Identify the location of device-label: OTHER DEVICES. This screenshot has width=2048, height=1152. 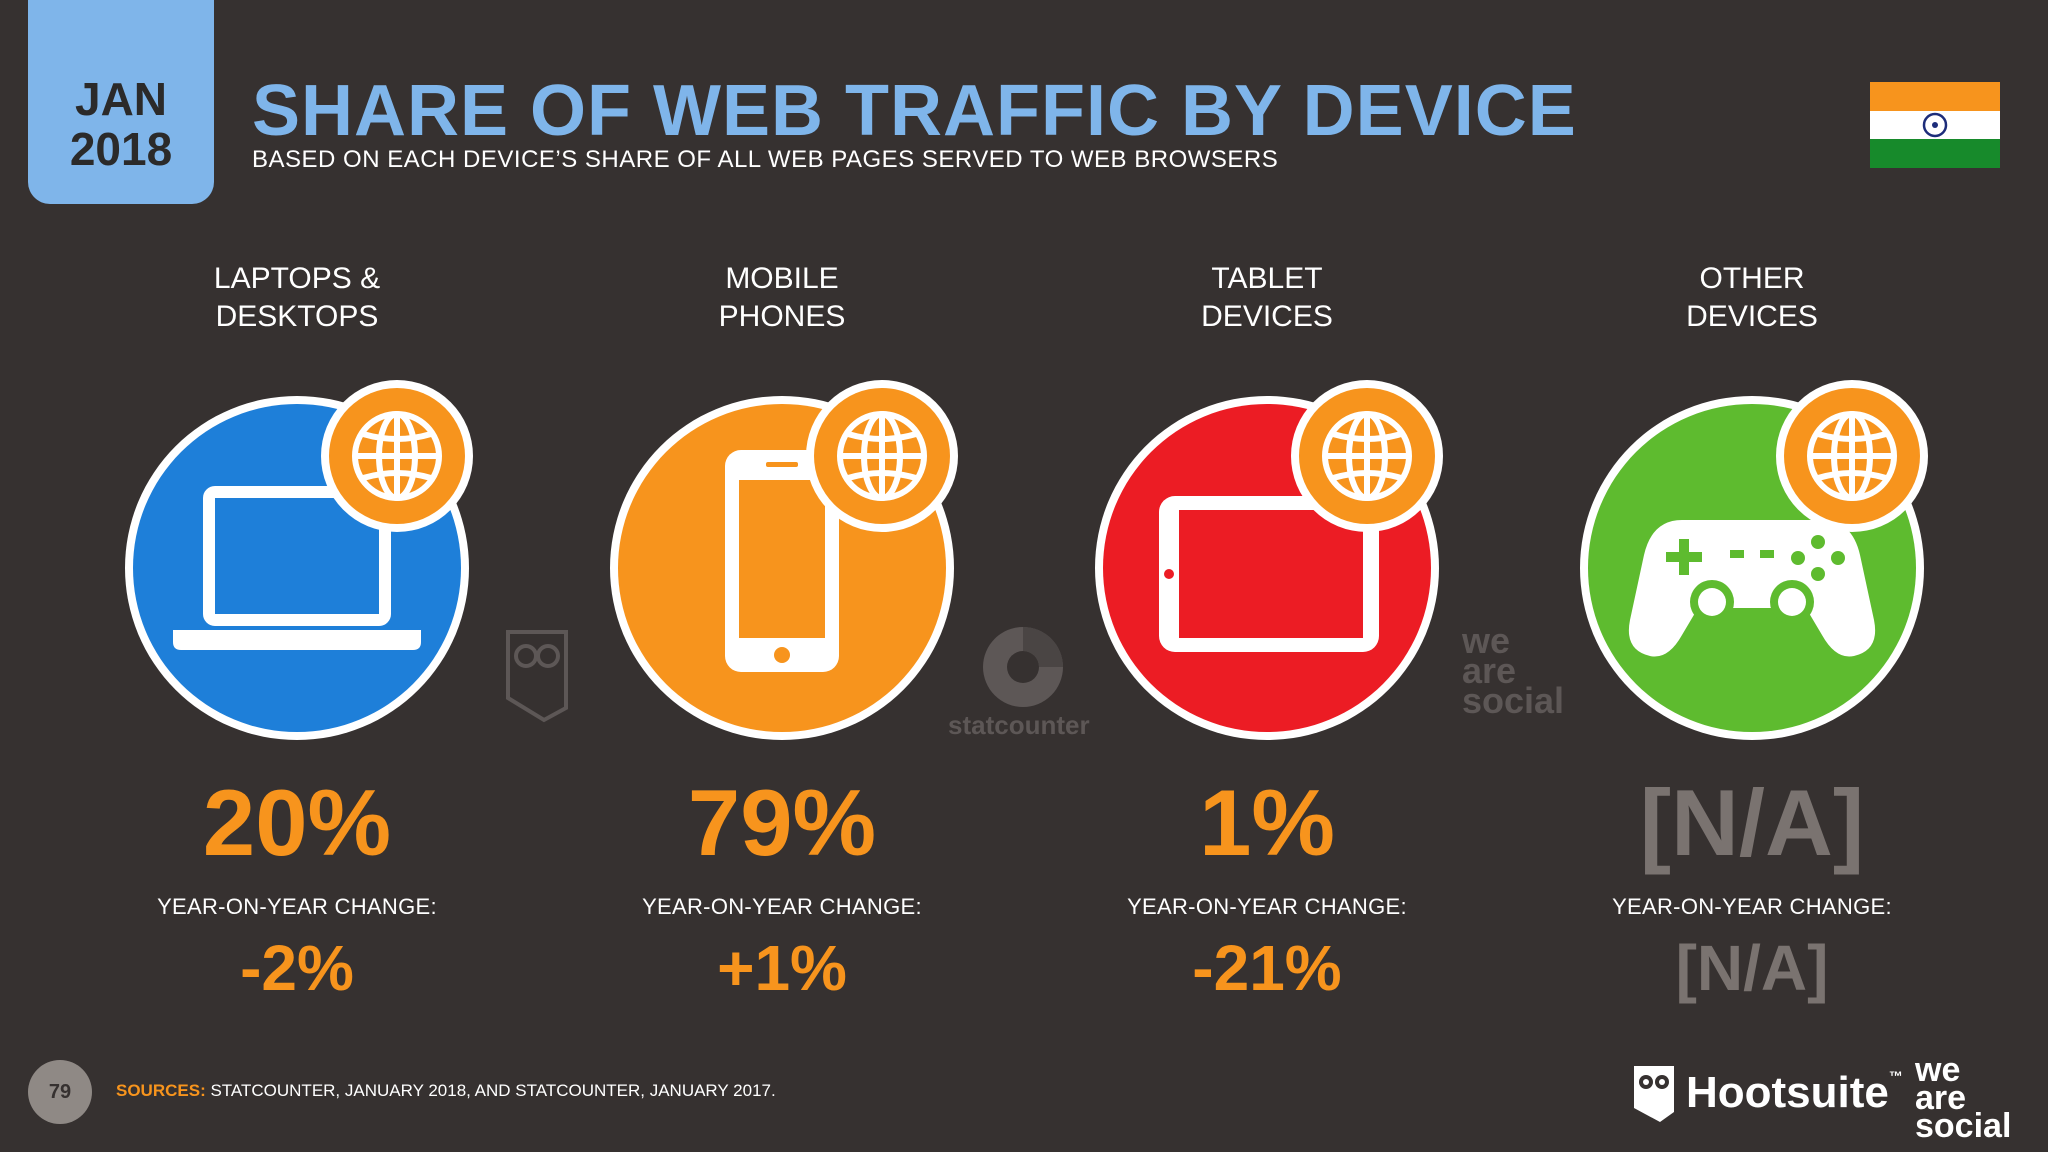
(1752, 297).